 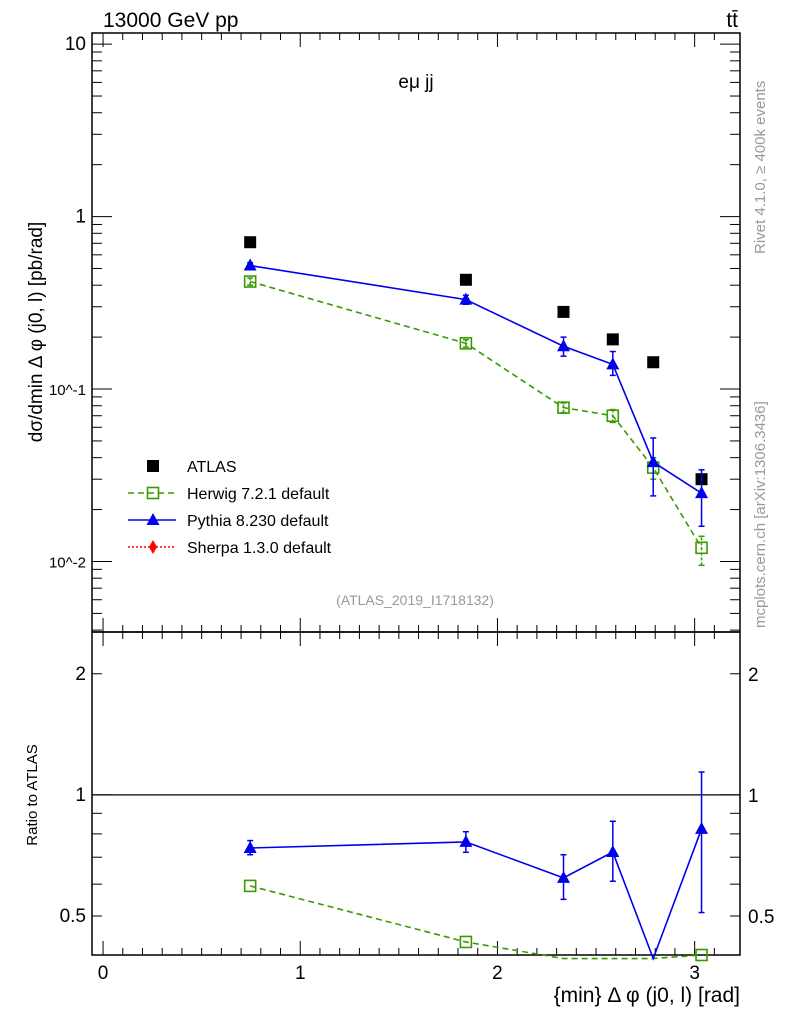 What do you see at coordinates (73, 916) in the screenshot?
I see `y-tick-label: 0.5` at bounding box center [73, 916].